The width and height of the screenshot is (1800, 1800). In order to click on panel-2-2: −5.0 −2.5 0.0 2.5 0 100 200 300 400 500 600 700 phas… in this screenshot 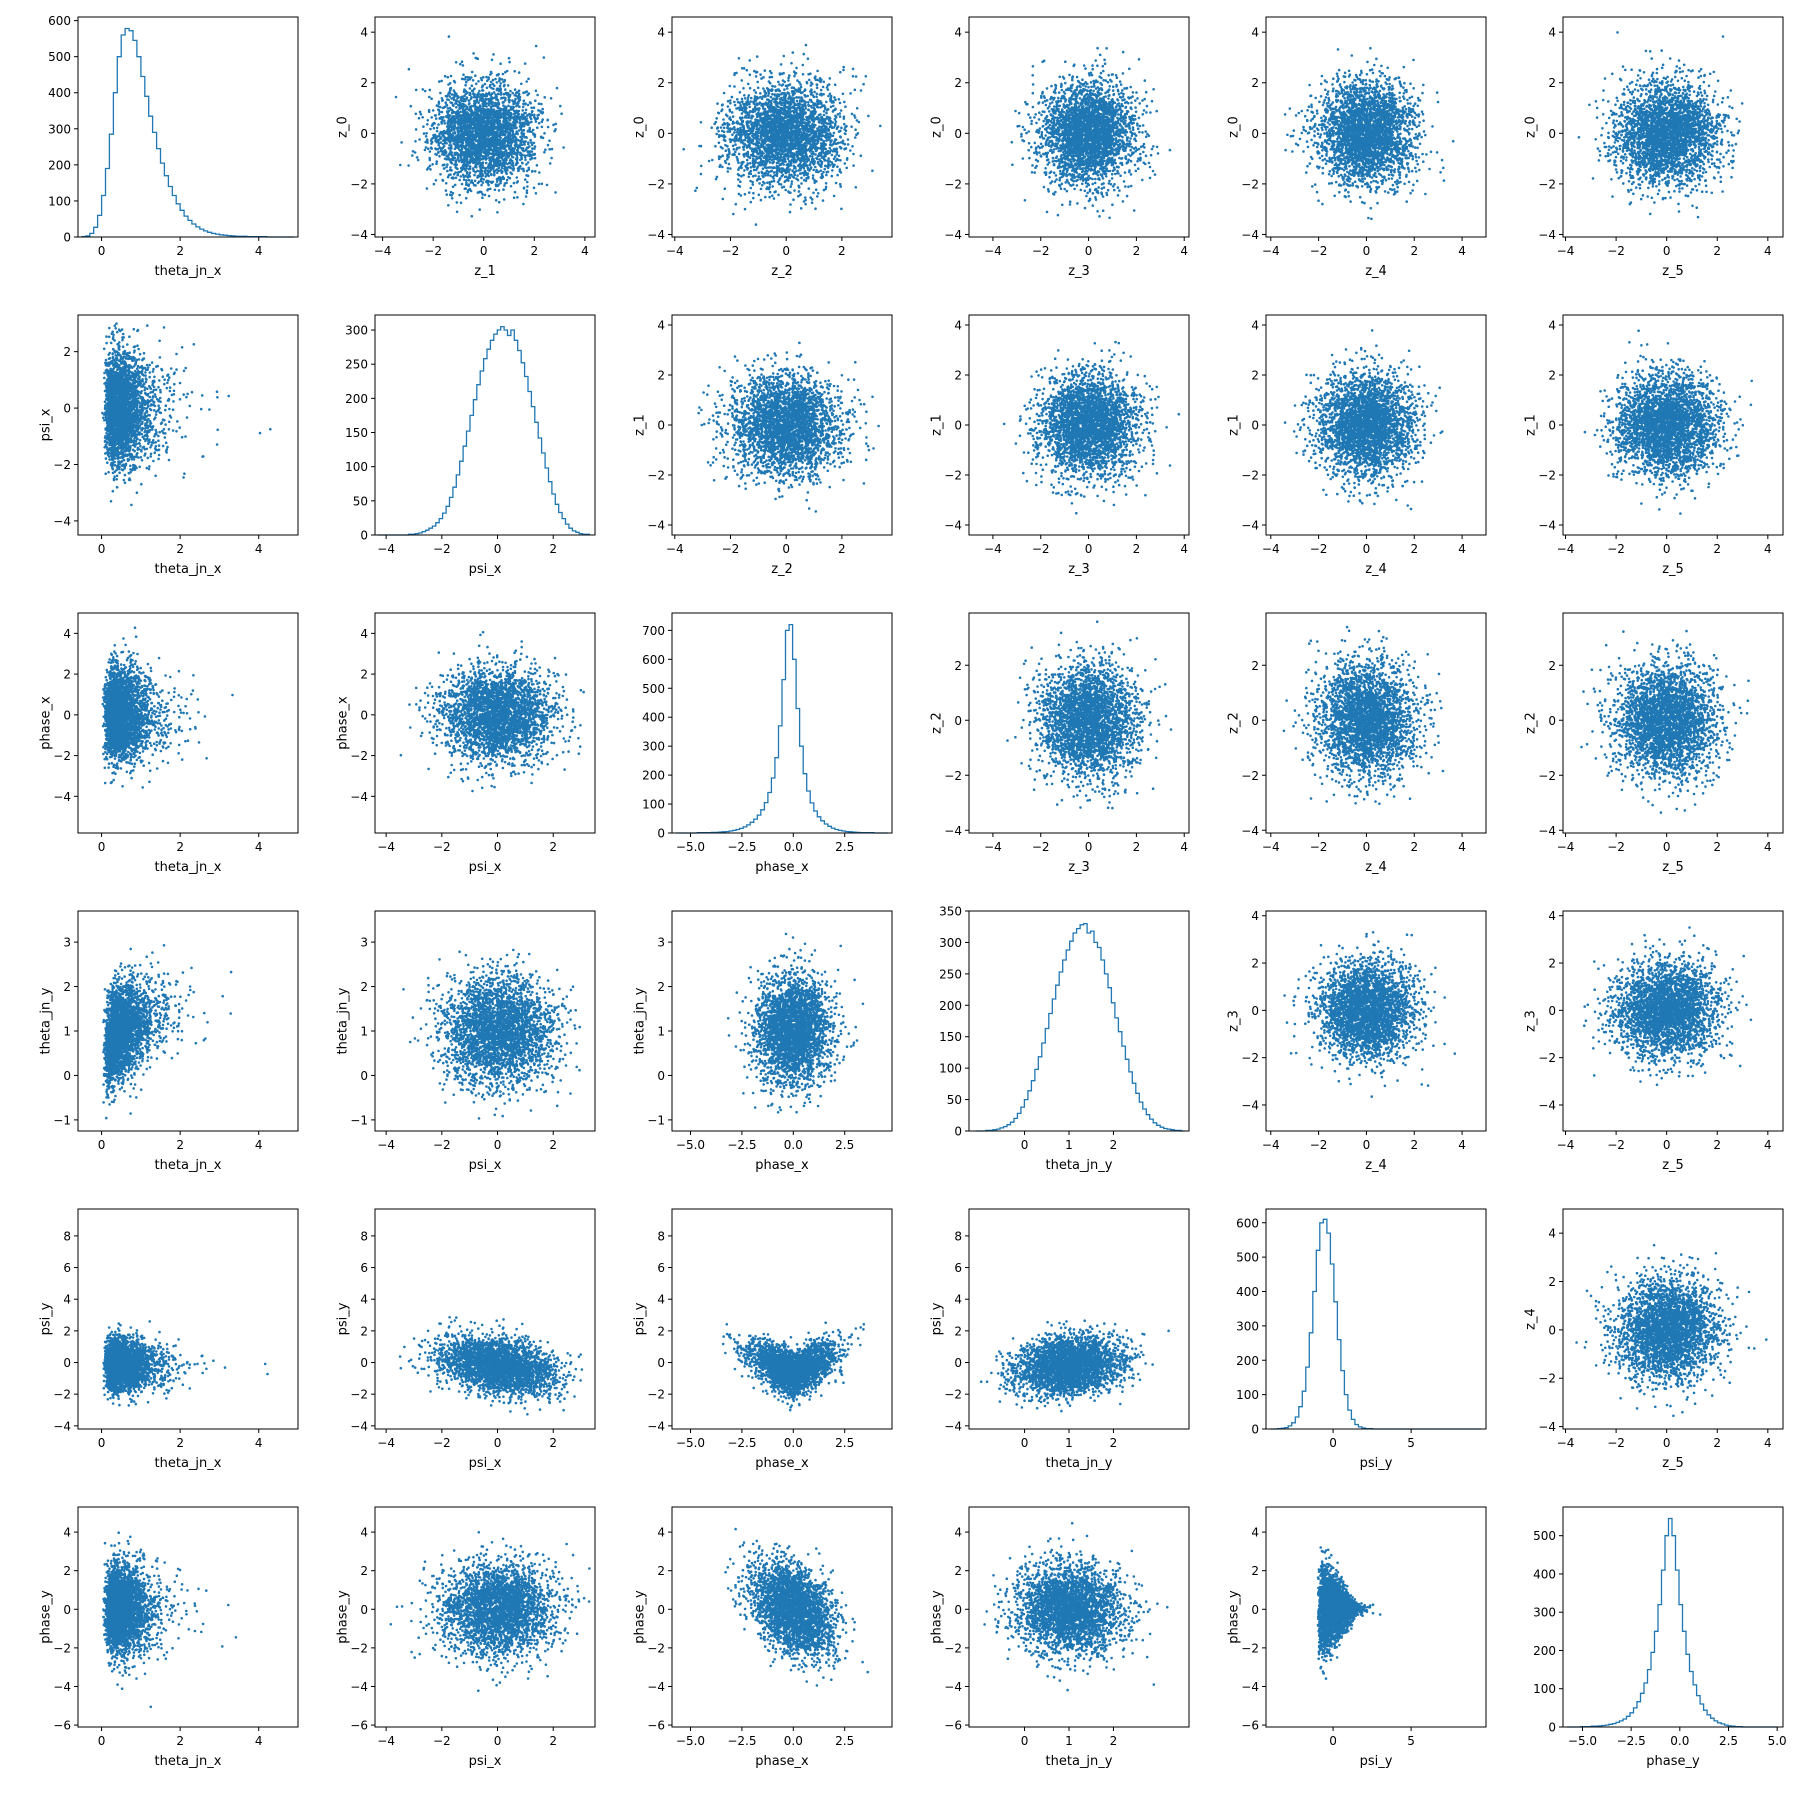, I will do `click(767, 743)`.